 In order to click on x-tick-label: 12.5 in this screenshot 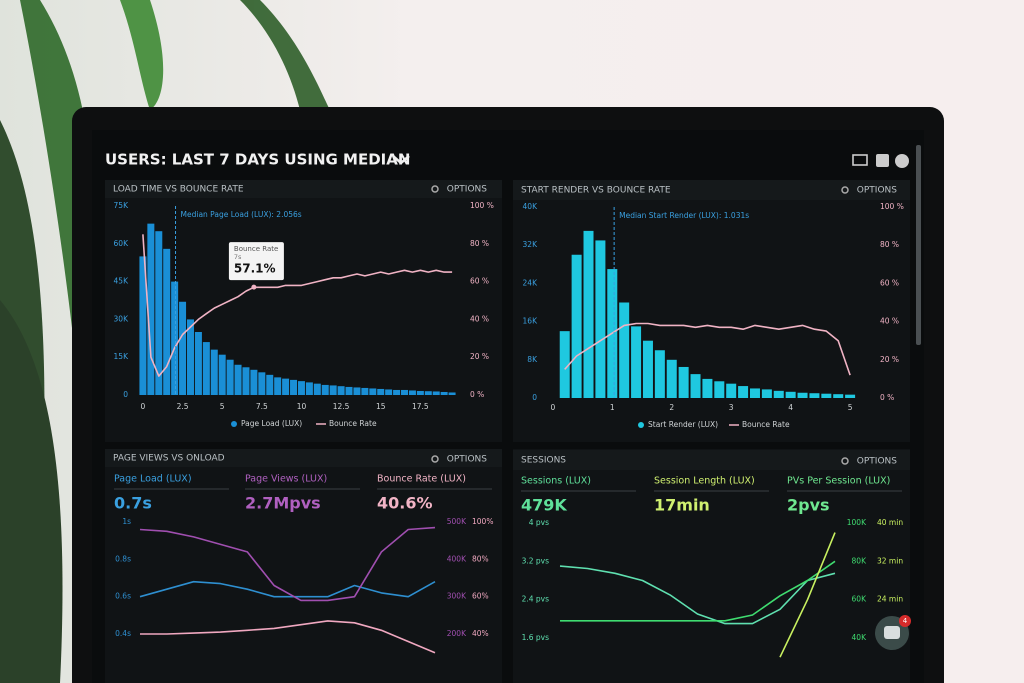, I will do `click(341, 406)`.